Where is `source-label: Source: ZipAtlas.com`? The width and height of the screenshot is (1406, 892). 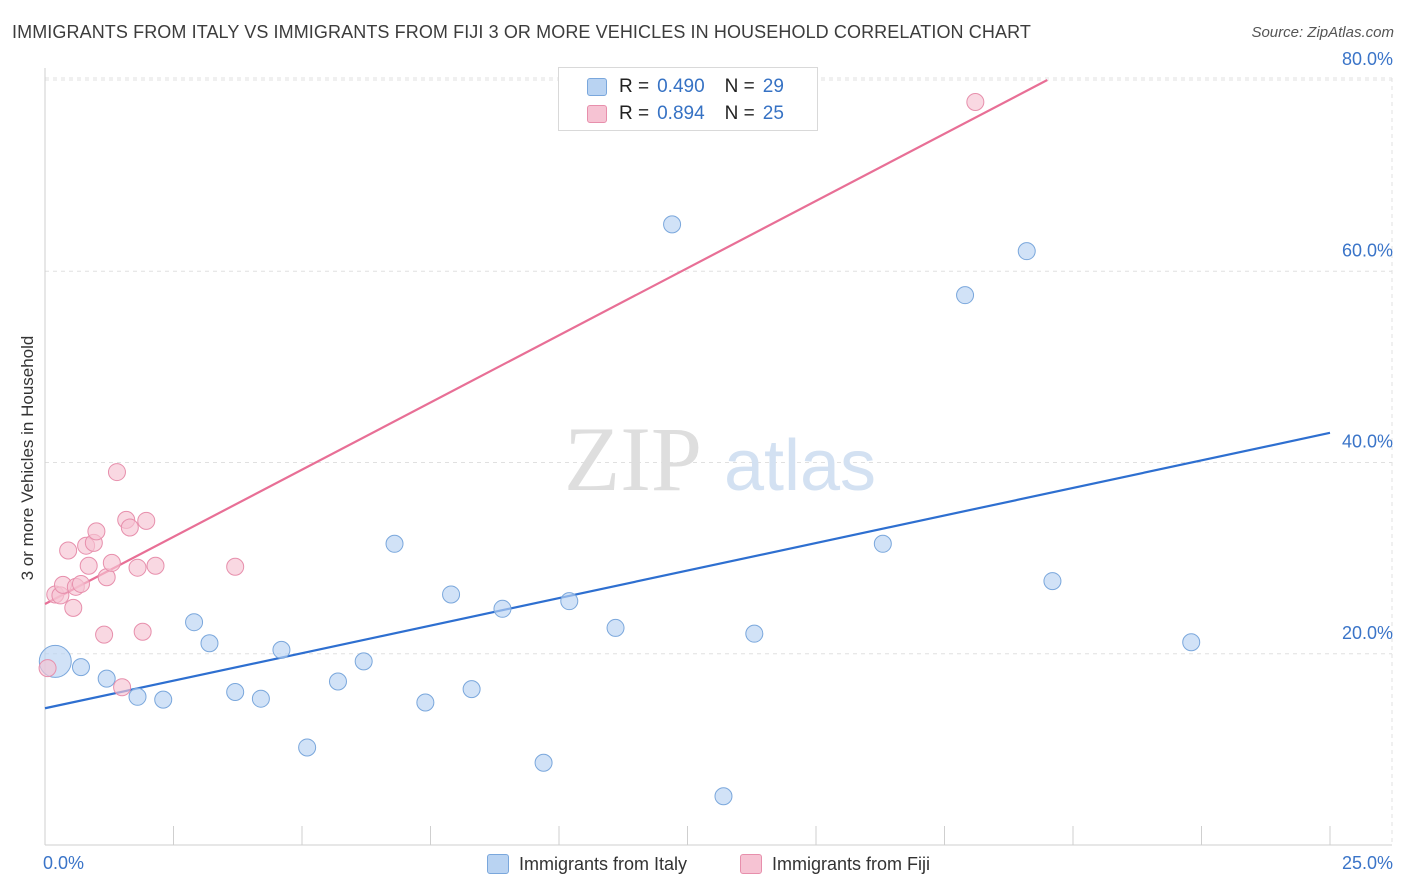
source-label: Source: ZipAtlas.com is located at coordinates (1322, 32).